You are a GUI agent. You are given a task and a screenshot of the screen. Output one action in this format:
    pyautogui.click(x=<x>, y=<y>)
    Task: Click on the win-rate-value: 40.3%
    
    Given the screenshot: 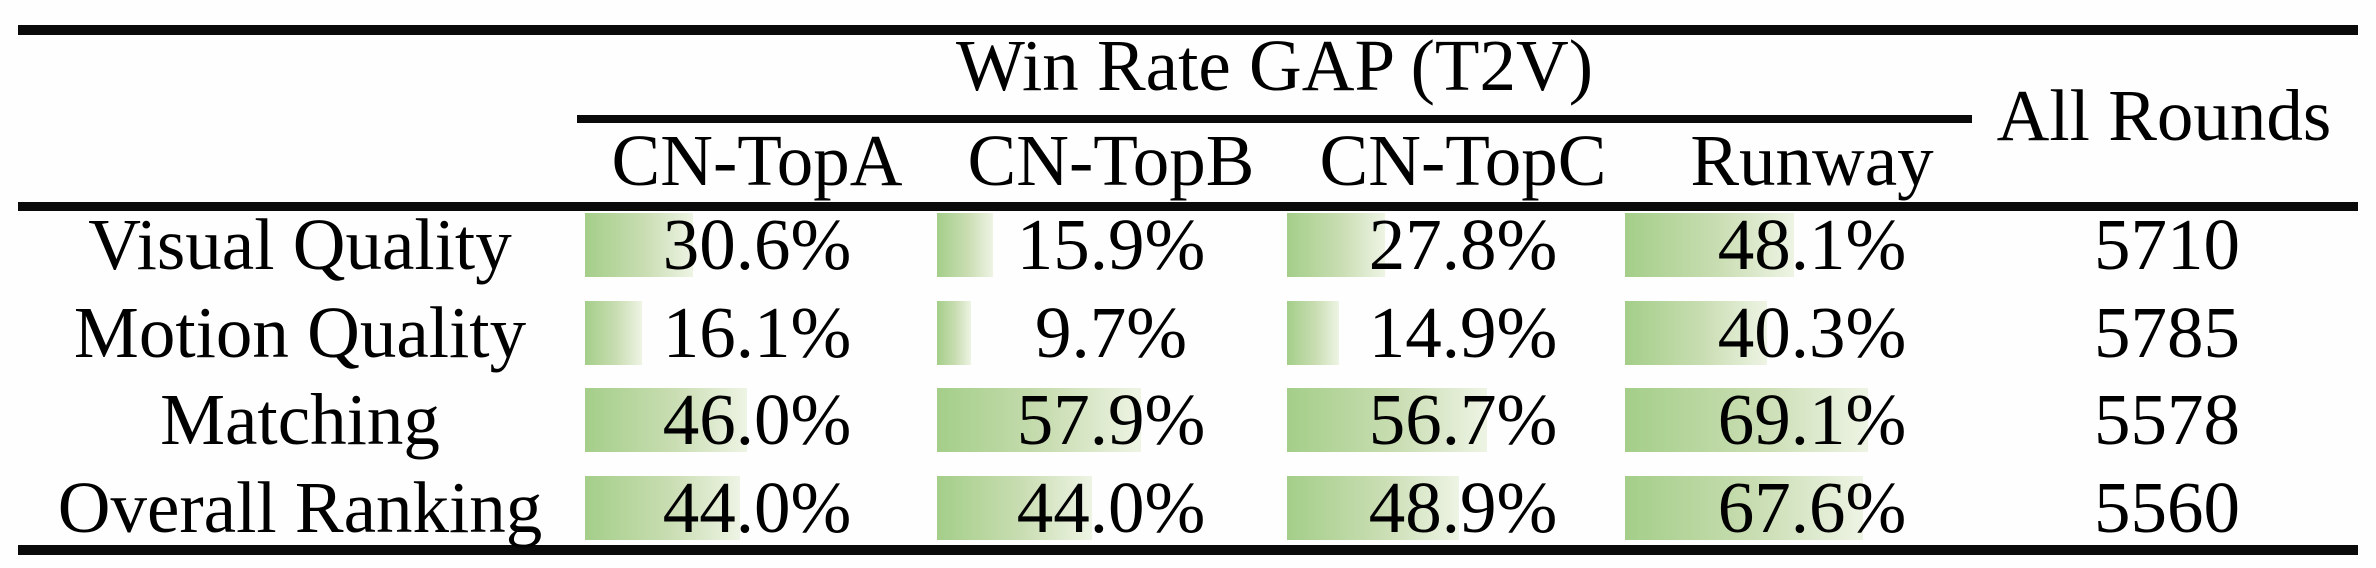 What is the action you would take?
    pyautogui.click(x=1812, y=332)
    